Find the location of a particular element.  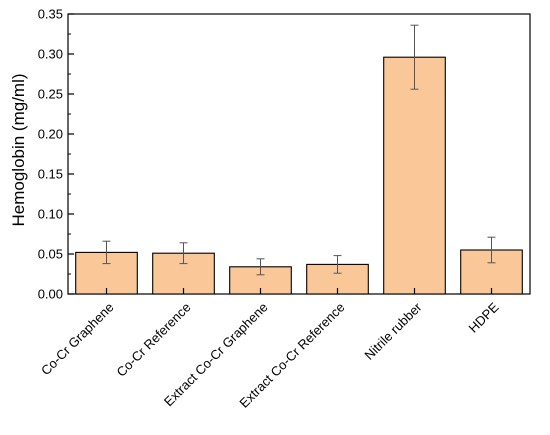

y-axis-title: Hemoglobin (mg/ml) is located at coordinates (18, 149).